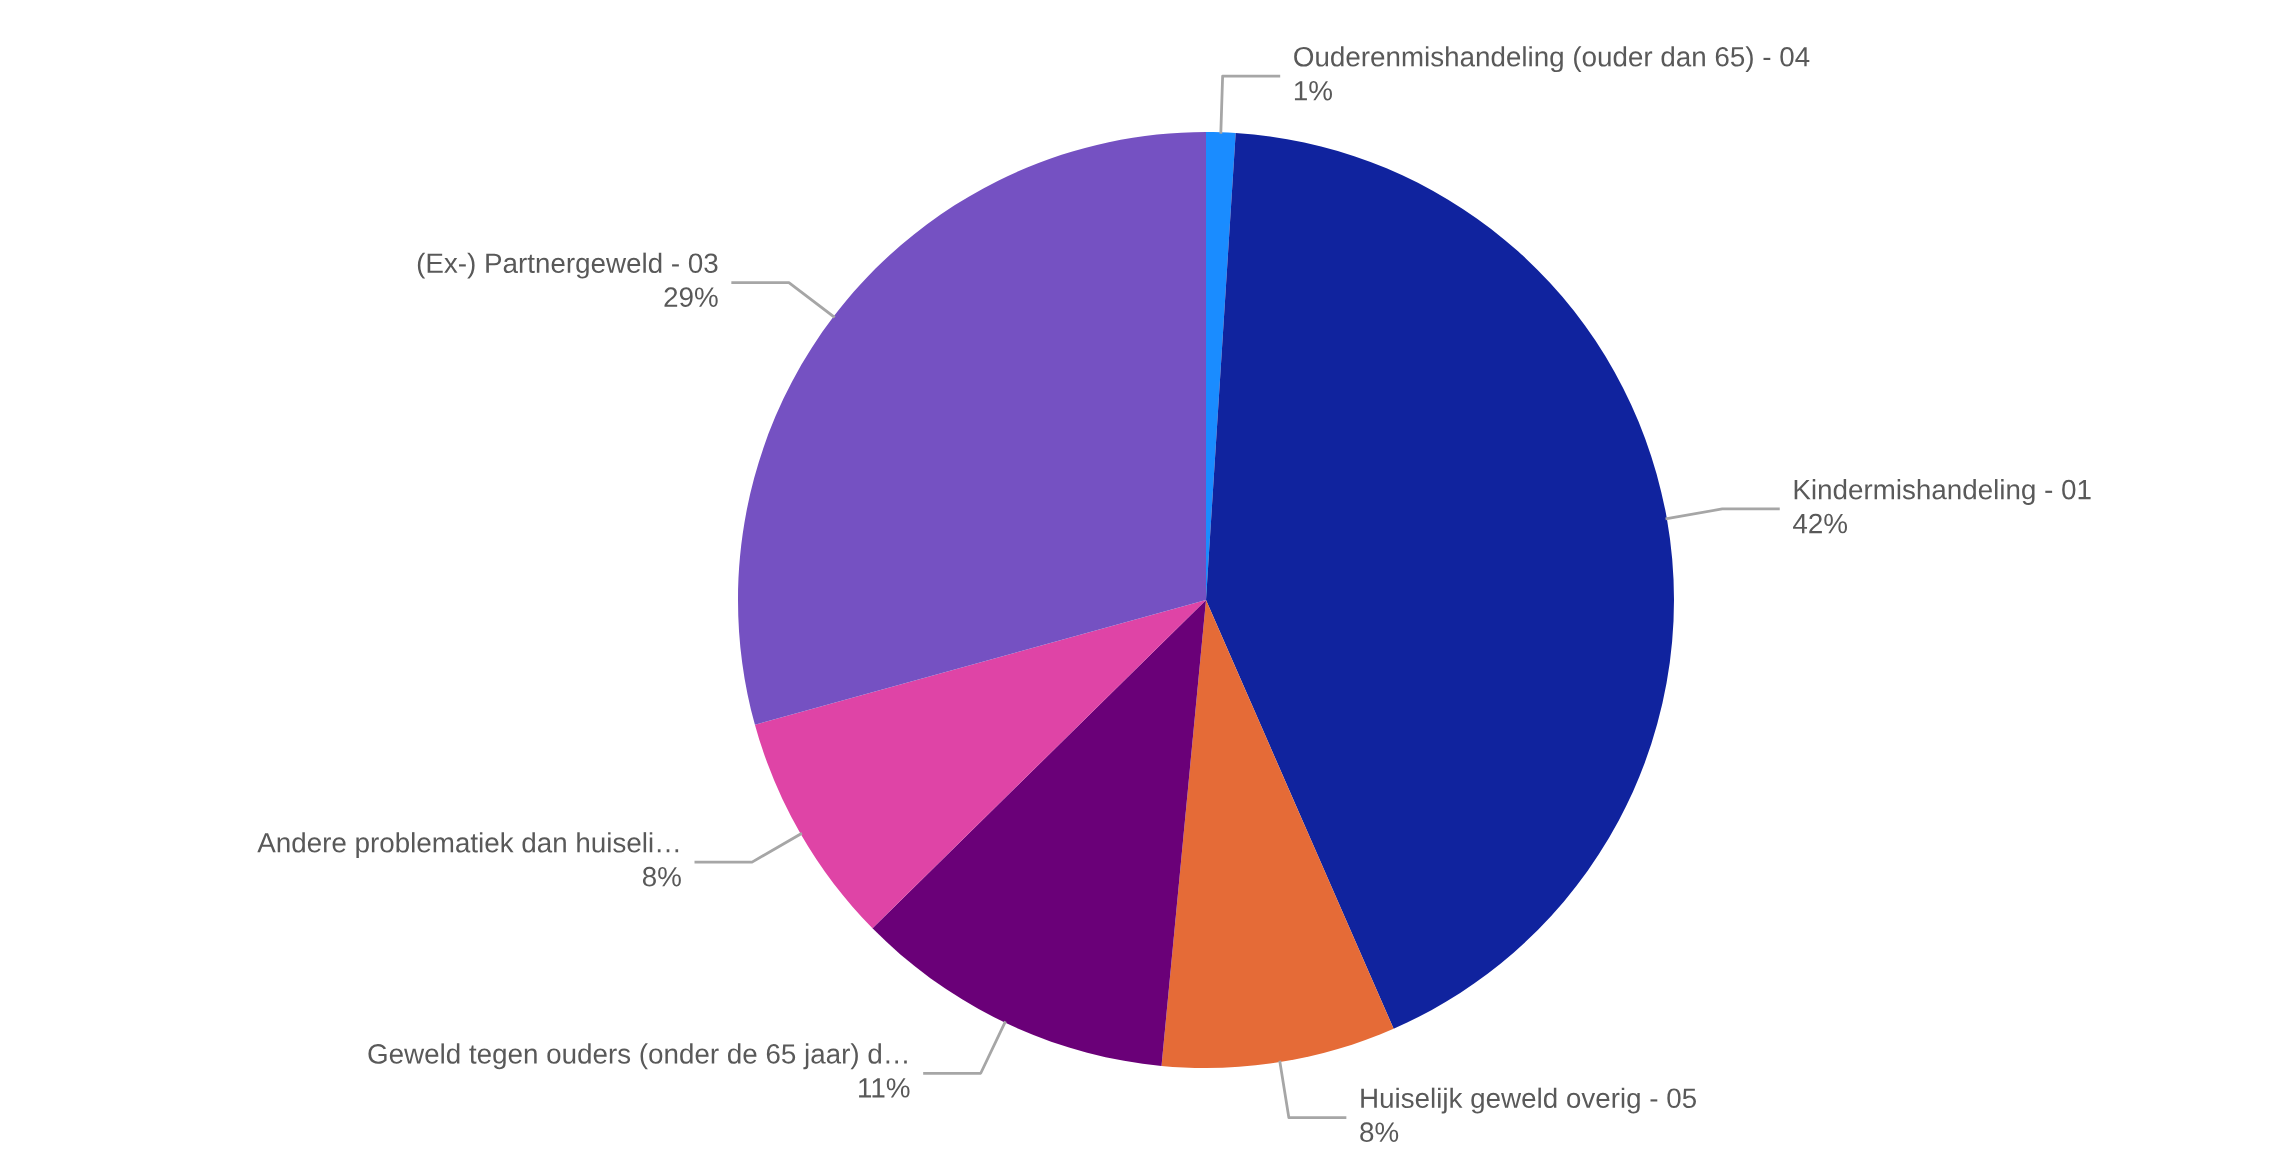  Describe the element at coordinates (691, 297) in the screenshot. I see `data-label: 29%` at that location.